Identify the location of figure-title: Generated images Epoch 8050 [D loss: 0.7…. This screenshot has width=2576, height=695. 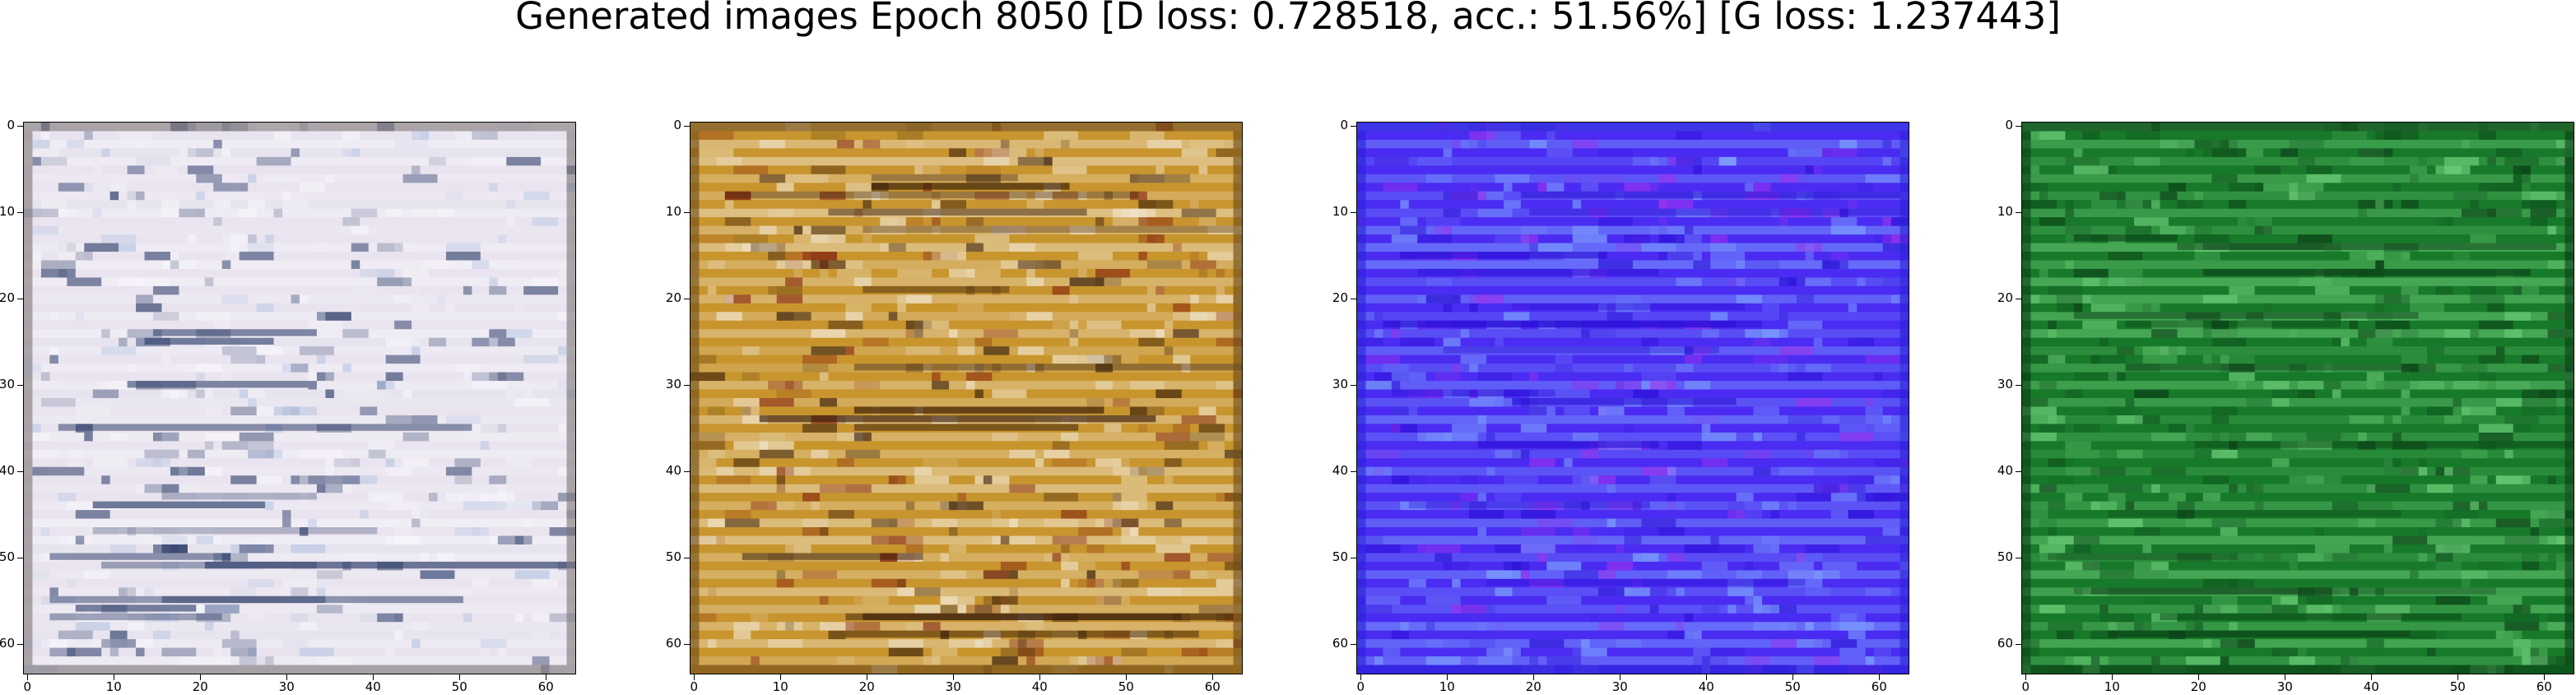
(1288, 19).